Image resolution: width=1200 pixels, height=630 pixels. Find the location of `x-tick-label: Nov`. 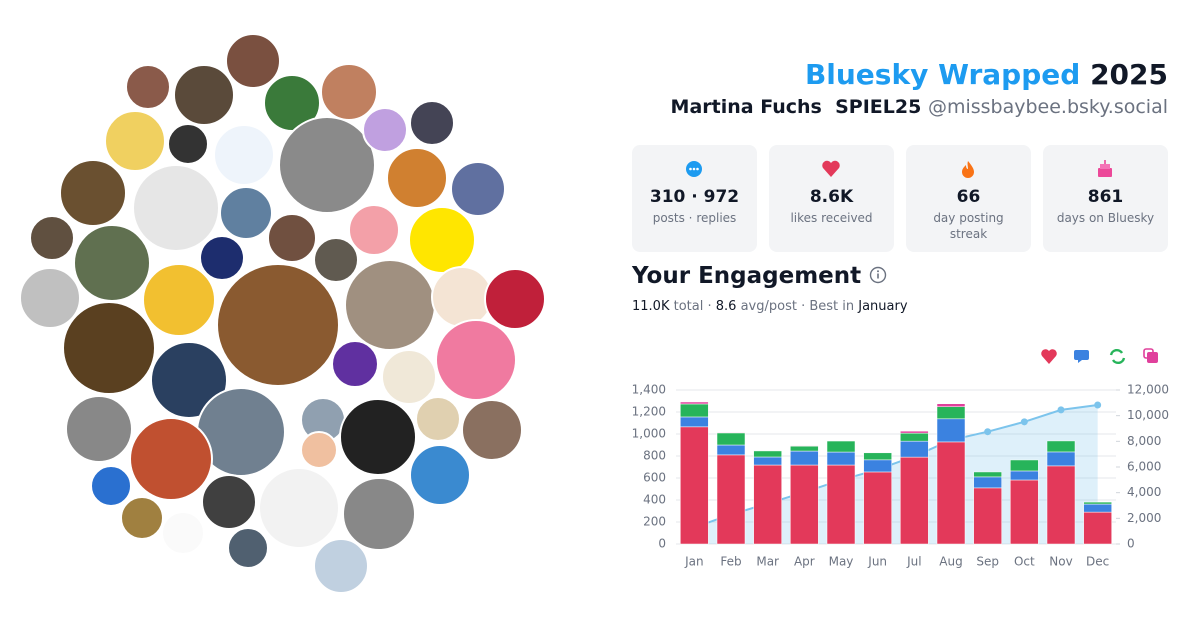

x-tick-label: Nov is located at coordinates (1060, 562).